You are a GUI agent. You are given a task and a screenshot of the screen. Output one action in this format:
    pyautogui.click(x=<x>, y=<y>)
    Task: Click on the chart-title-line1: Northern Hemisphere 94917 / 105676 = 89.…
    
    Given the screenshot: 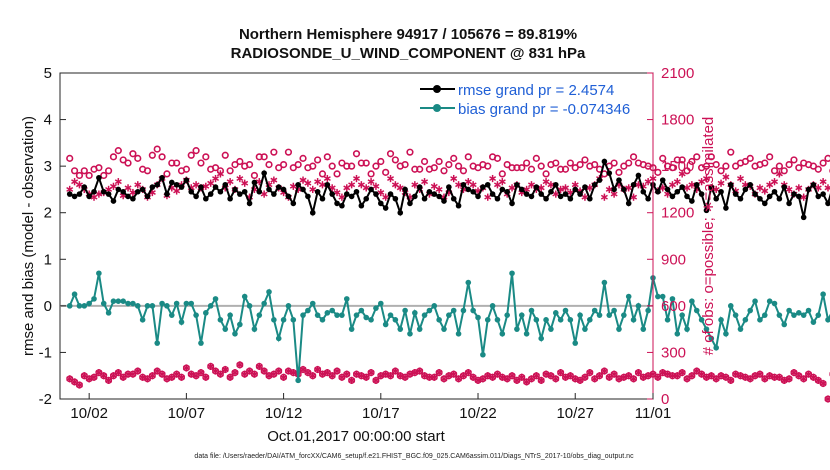 What is the action you would take?
    pyautogui.click(x=408, y=34)
    